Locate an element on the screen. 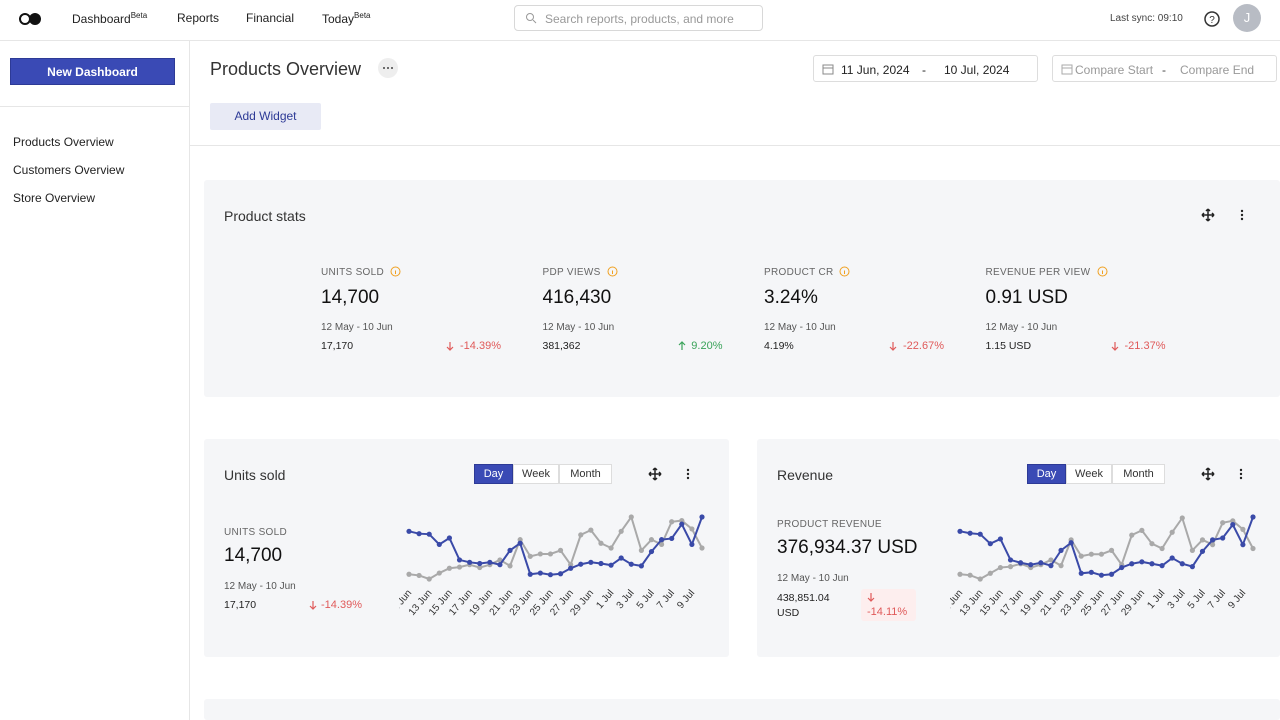 The height and width of the screenshot is (720, 1280). logo is located at coordinates (31, 19).